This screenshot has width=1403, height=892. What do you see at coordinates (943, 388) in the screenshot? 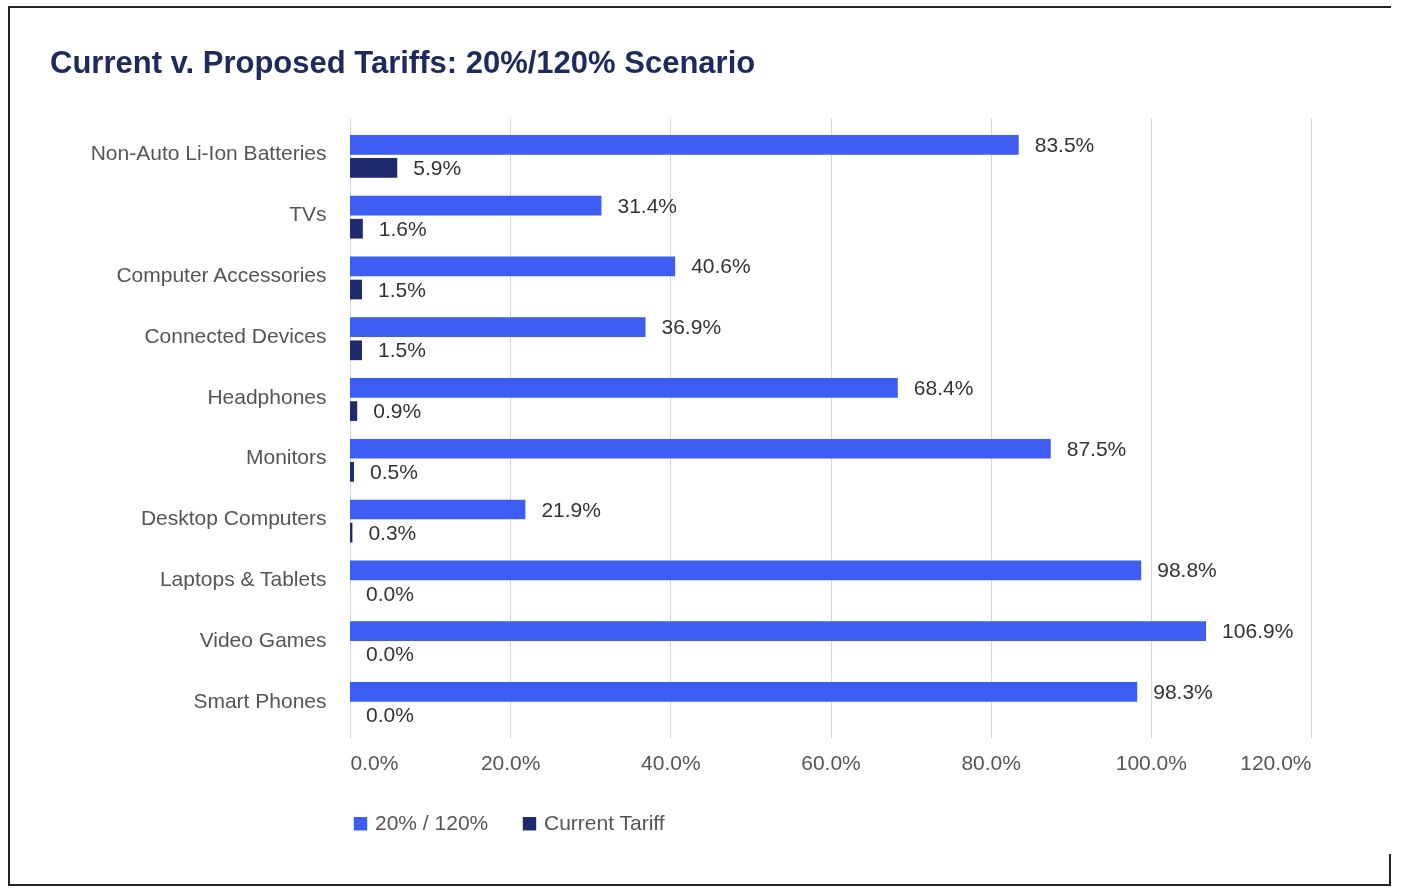
I see `data-label: 68.4%` at bounding box center [943, 388].